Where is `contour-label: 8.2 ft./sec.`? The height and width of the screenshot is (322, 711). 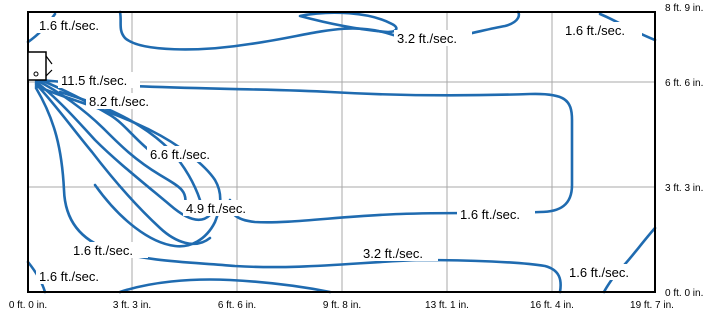
contour-label: 8.2 ft./sec. is located at coordinates (119, 101).